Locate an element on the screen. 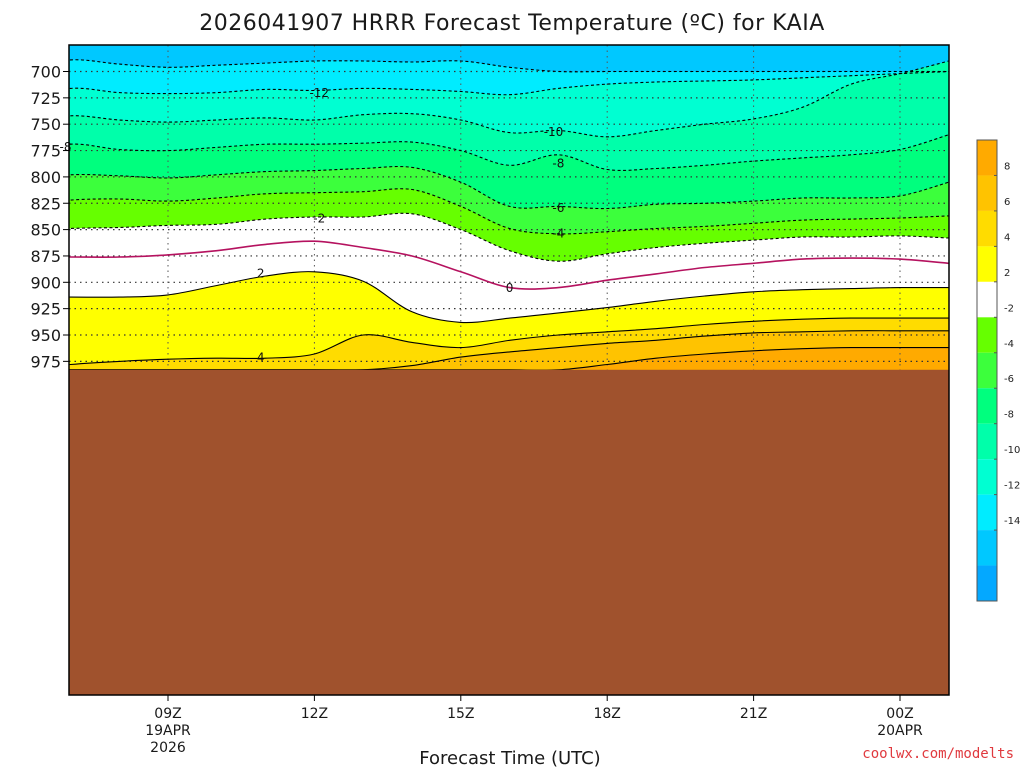 The height and width of the screenshot is (768, 1024). y-tick-label: 700 is located at coordinates (45, 72).